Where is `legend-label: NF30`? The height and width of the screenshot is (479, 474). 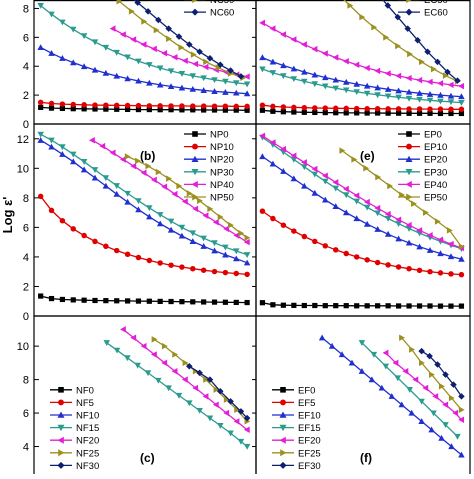 legend-label: NF30 is located at coordinates (87, 466).